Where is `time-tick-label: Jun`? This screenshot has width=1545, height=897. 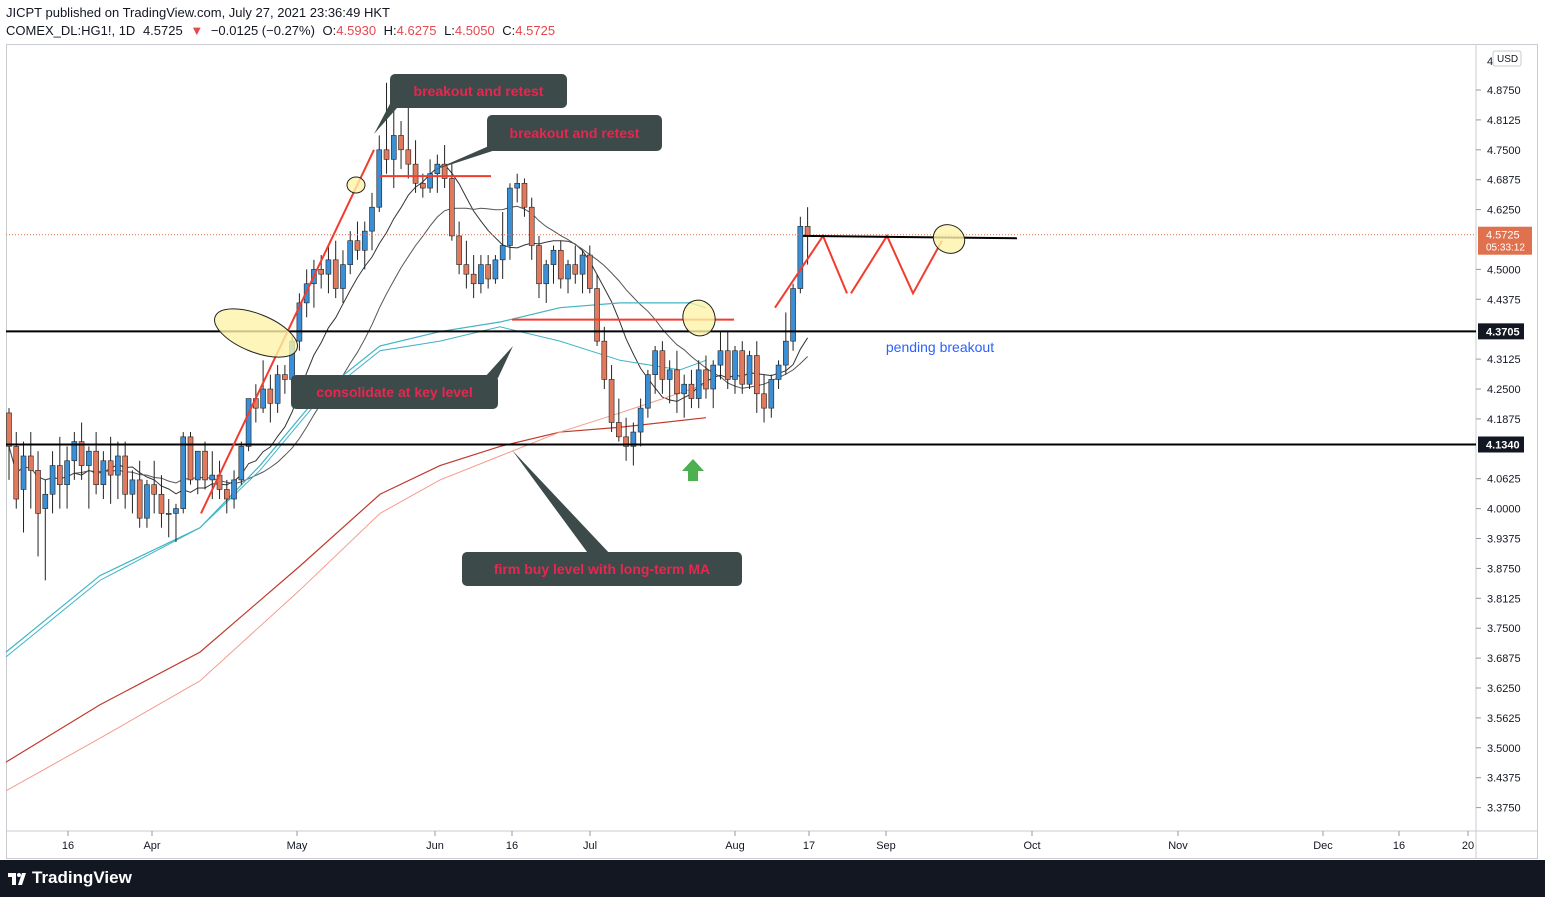 time-tick-label: Jun is located at coordinates (435, 846).